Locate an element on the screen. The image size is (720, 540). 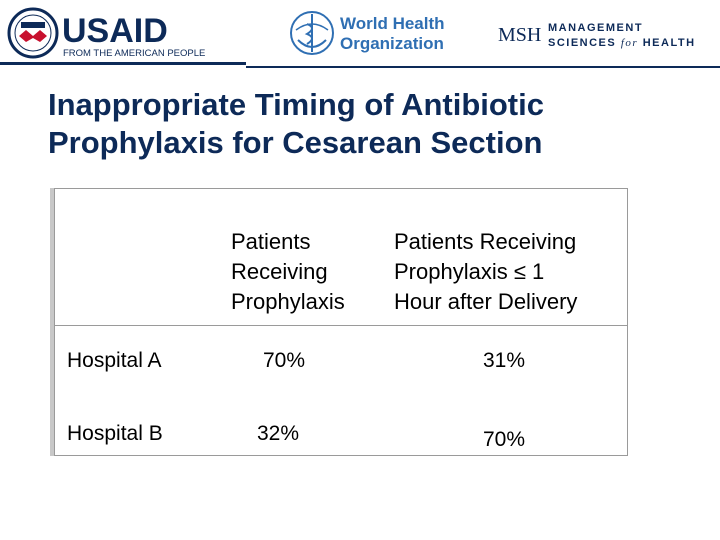
row-label-hospital-b: Hospital B is located at coordinates (115, 433).